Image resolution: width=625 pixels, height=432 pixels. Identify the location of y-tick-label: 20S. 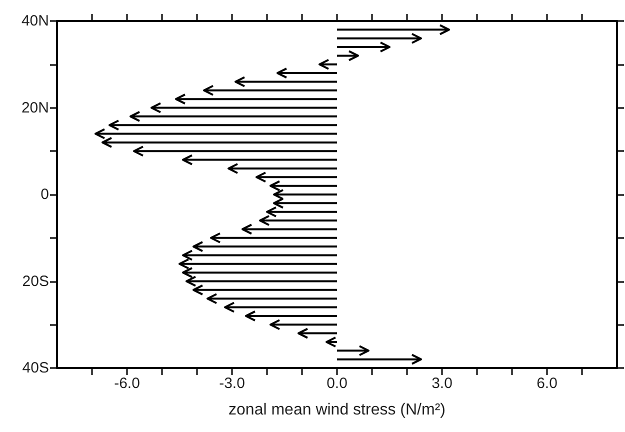
(35, 281).